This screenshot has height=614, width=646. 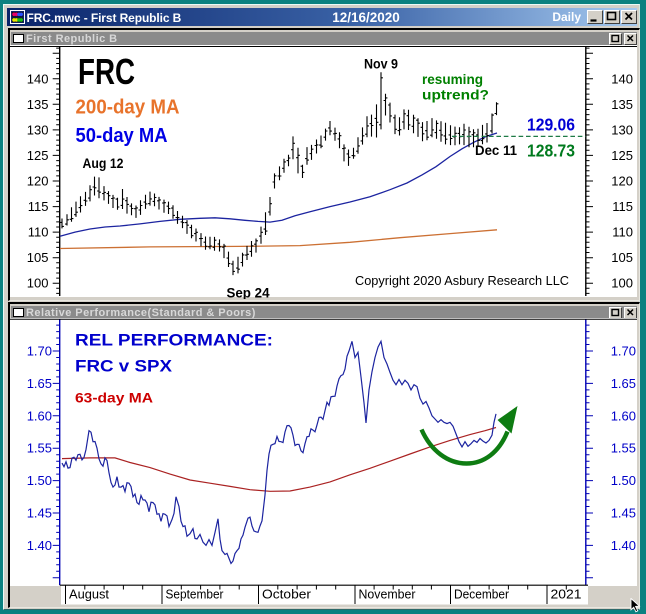 I want to click on svg-text: August, so click(x=89, y=594).